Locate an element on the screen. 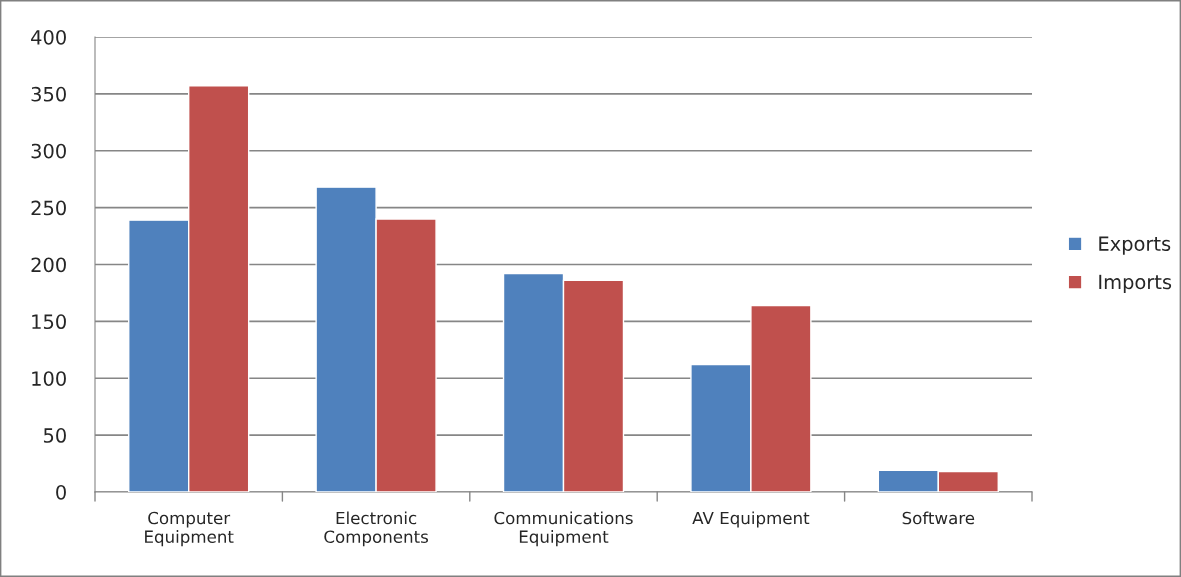  legend-label: Imports is located at coordinates (1135, 284).